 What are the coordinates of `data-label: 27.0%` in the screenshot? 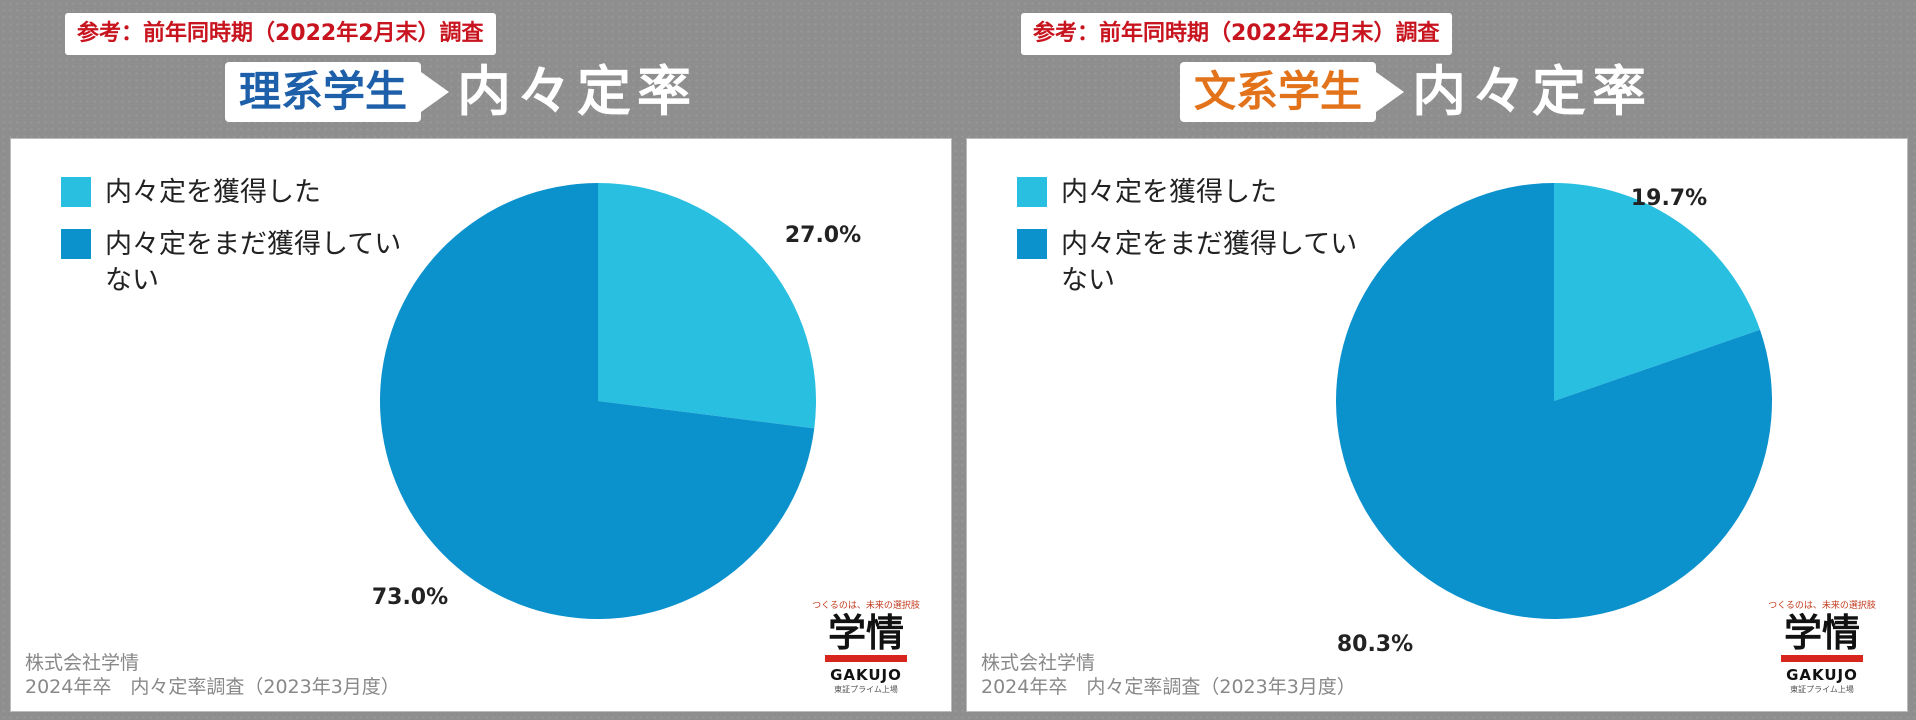 It's located at (823, 235).